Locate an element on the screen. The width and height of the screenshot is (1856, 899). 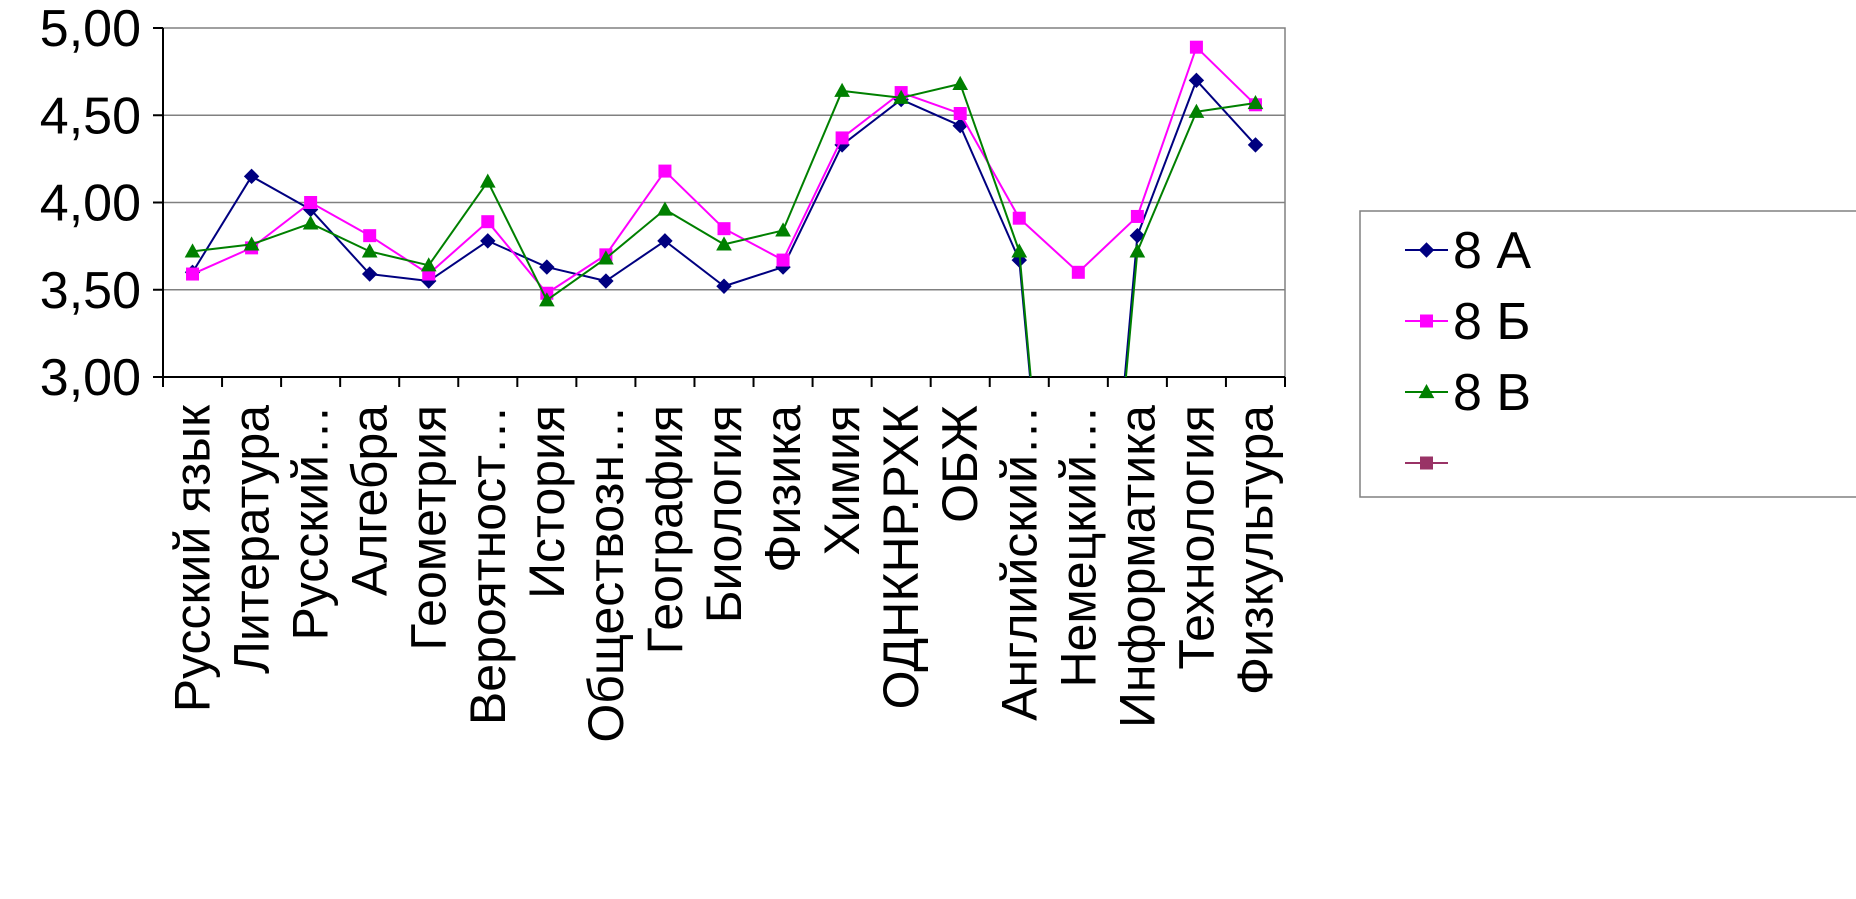
x-category-label: Физкультура is located at coordinates (1255, 550).